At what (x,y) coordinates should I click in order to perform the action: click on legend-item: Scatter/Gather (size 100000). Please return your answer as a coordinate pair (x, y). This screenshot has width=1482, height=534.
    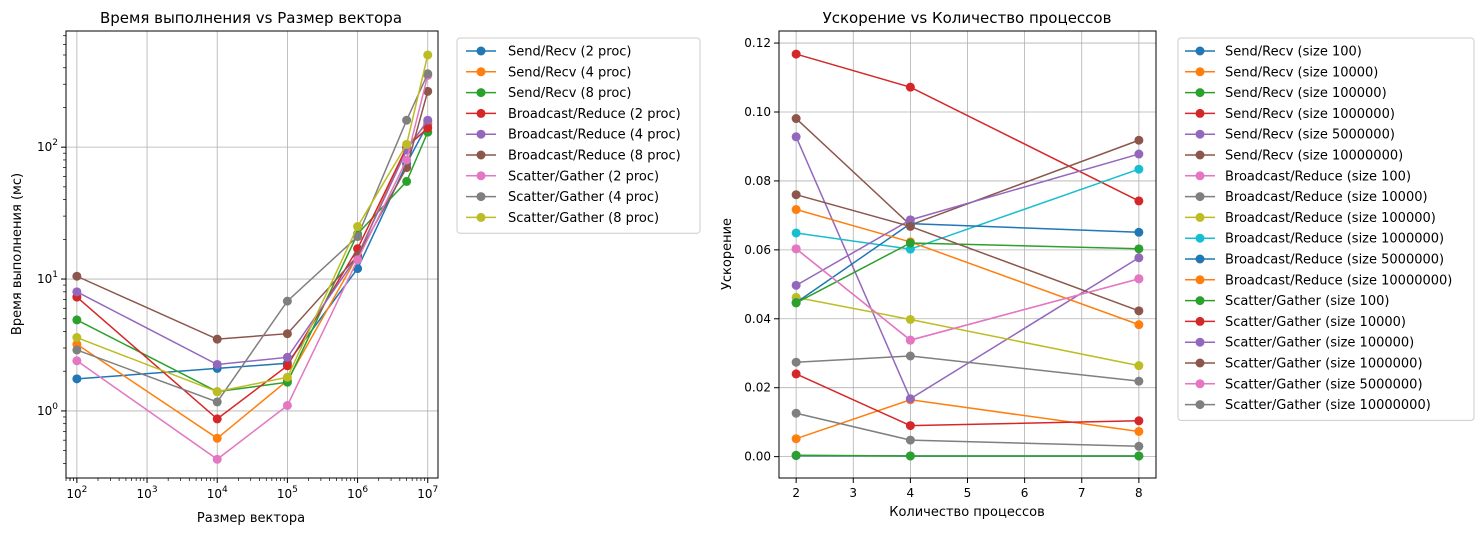
    Looking at the image, I should click on (1299, 343).